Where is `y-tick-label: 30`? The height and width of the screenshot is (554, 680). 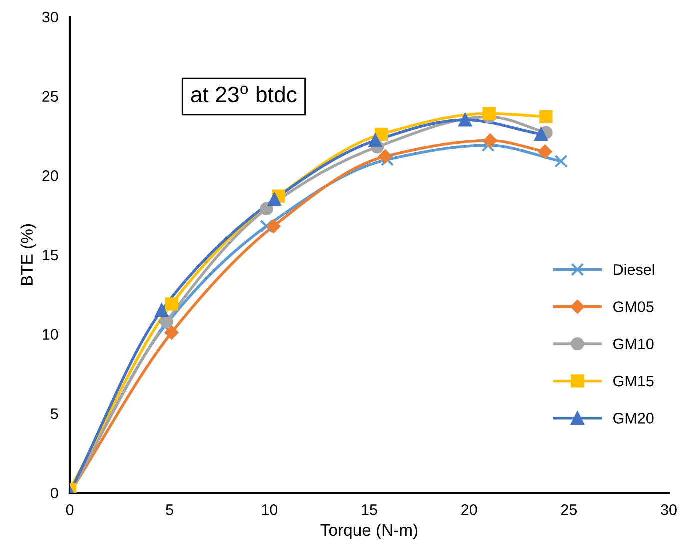
y-tick-label: 30 is located at coordinates (50, 17).